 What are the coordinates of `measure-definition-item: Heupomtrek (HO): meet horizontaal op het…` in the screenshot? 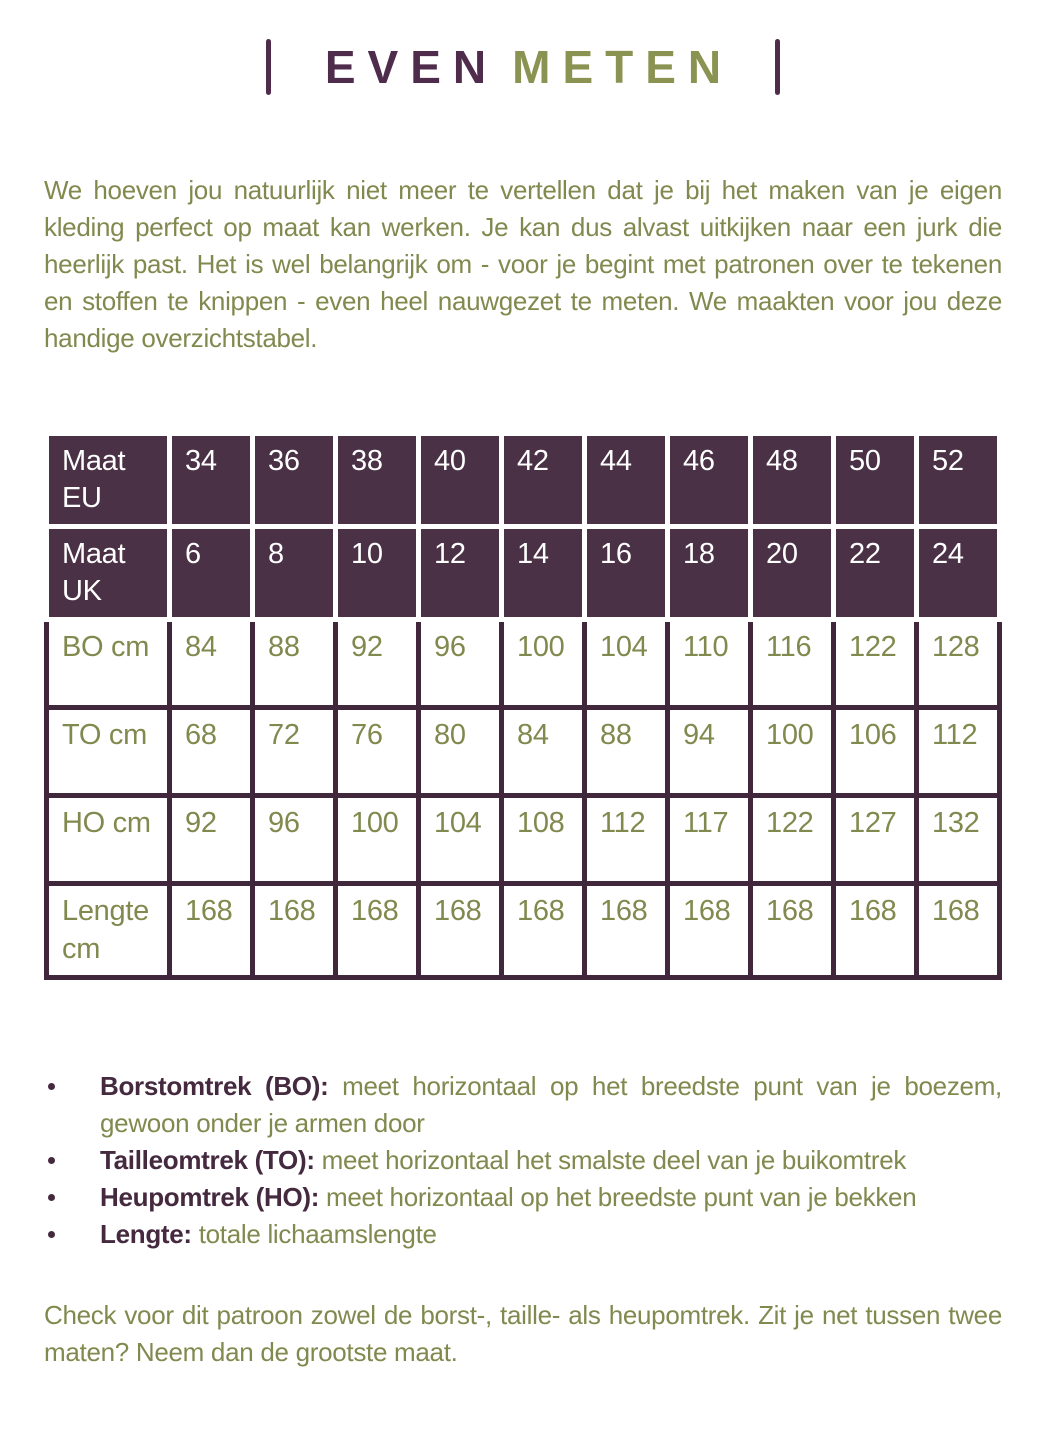 It's located at (523, 1197).